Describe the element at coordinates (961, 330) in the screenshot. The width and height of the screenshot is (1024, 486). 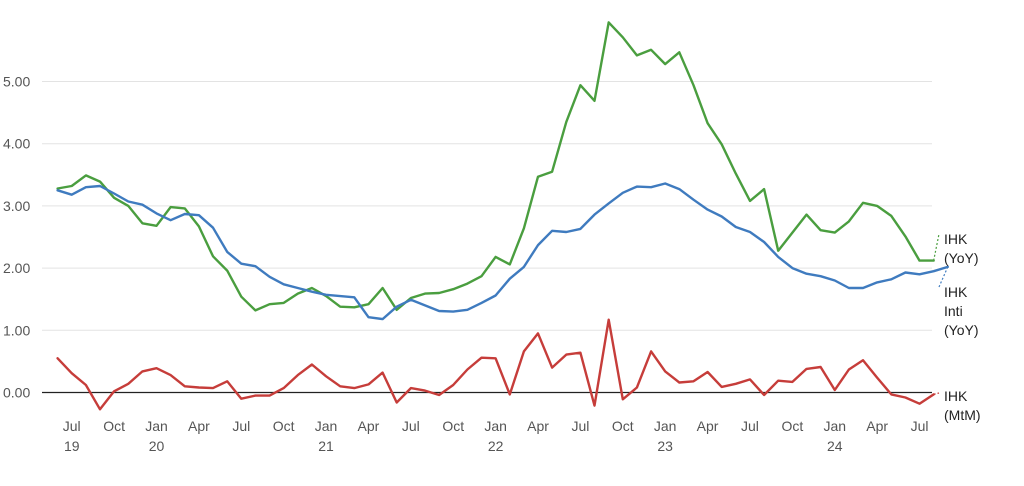
I see `series-label-1: (YoY)` at that location.